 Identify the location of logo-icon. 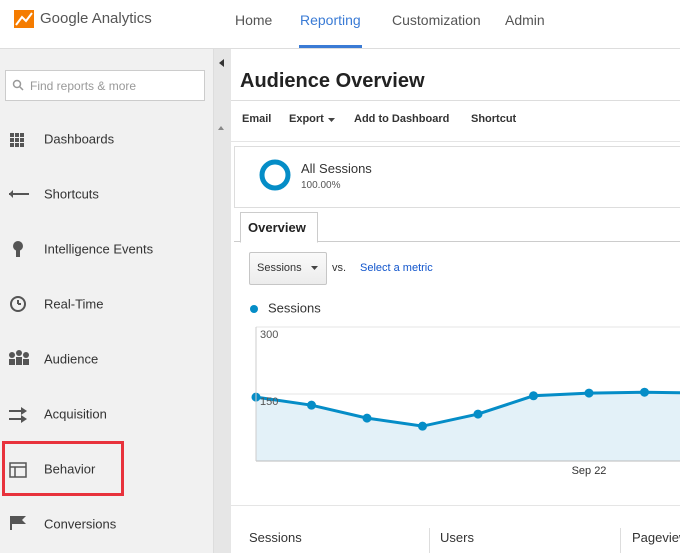
(24, 19).